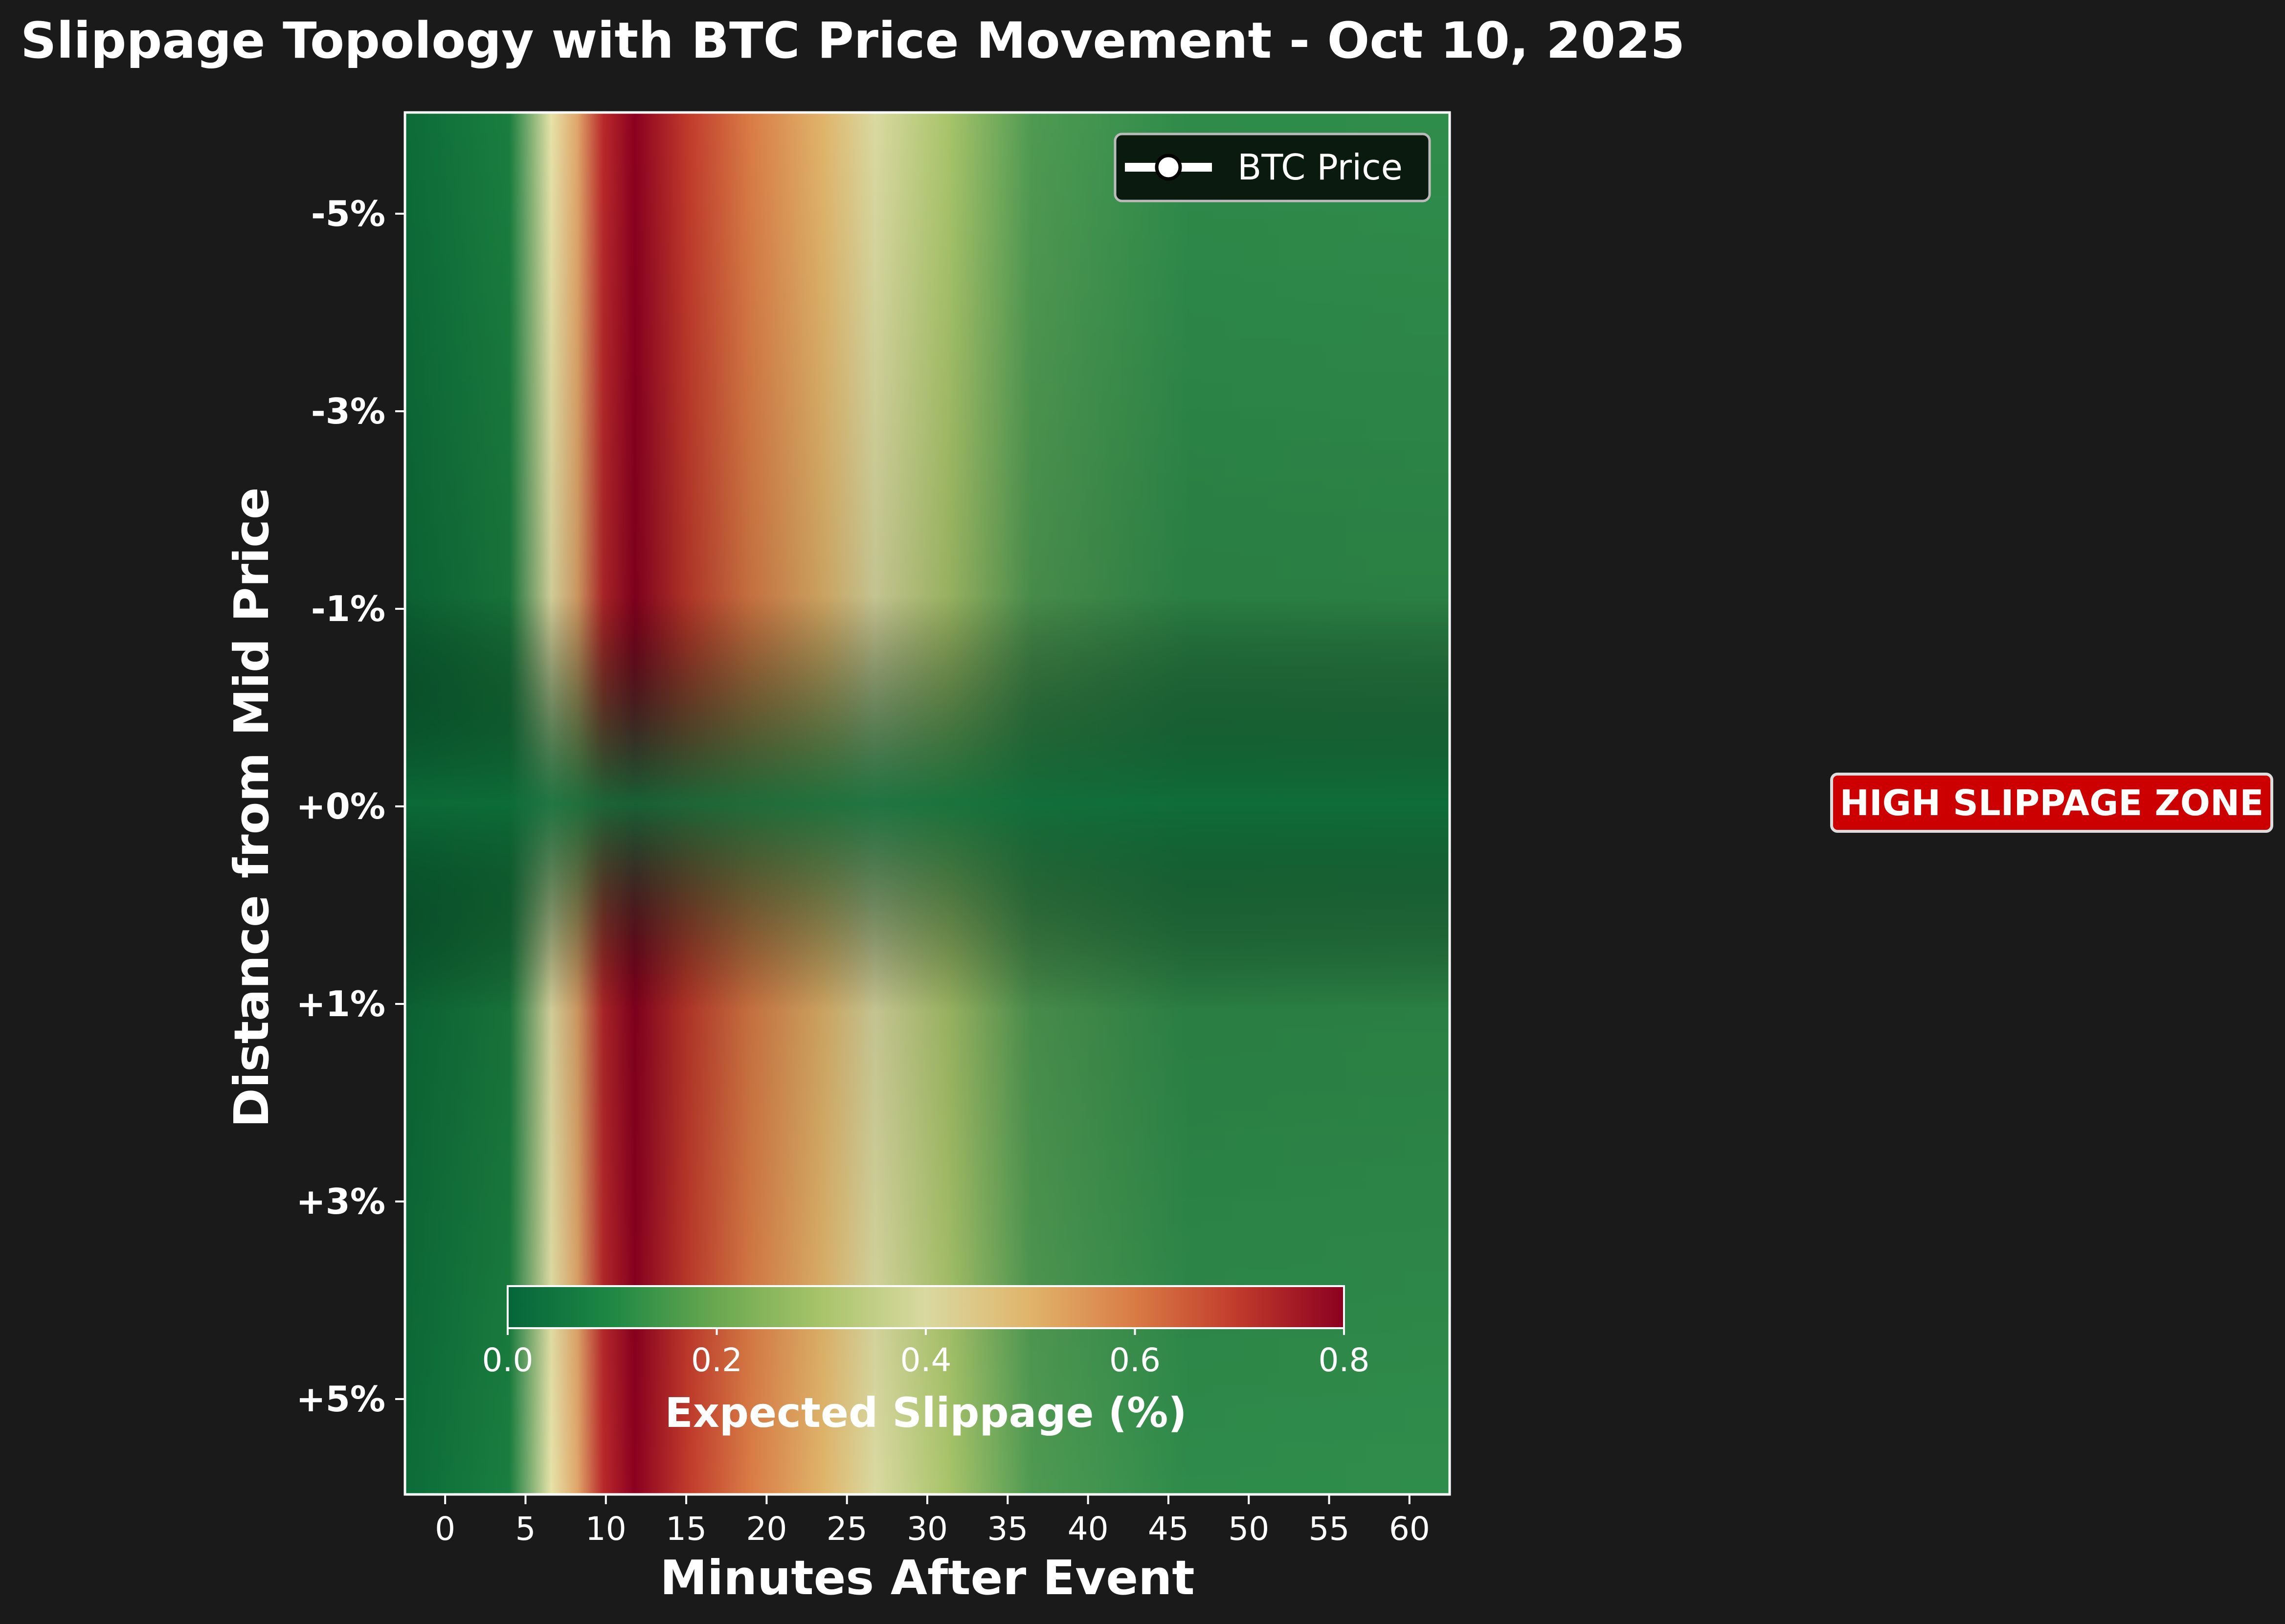 This screenshot has height=1624, width=2285. I want to click on zone-badge-label: HIGH SLIPPAGE ZONE, so click(2052, 802).